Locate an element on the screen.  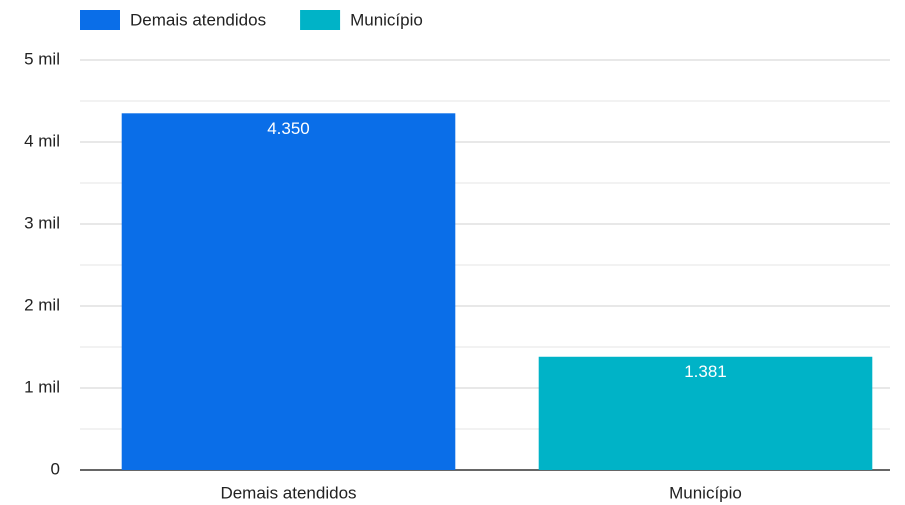
data-label: 4.350 is located at coordinates (288, 128).